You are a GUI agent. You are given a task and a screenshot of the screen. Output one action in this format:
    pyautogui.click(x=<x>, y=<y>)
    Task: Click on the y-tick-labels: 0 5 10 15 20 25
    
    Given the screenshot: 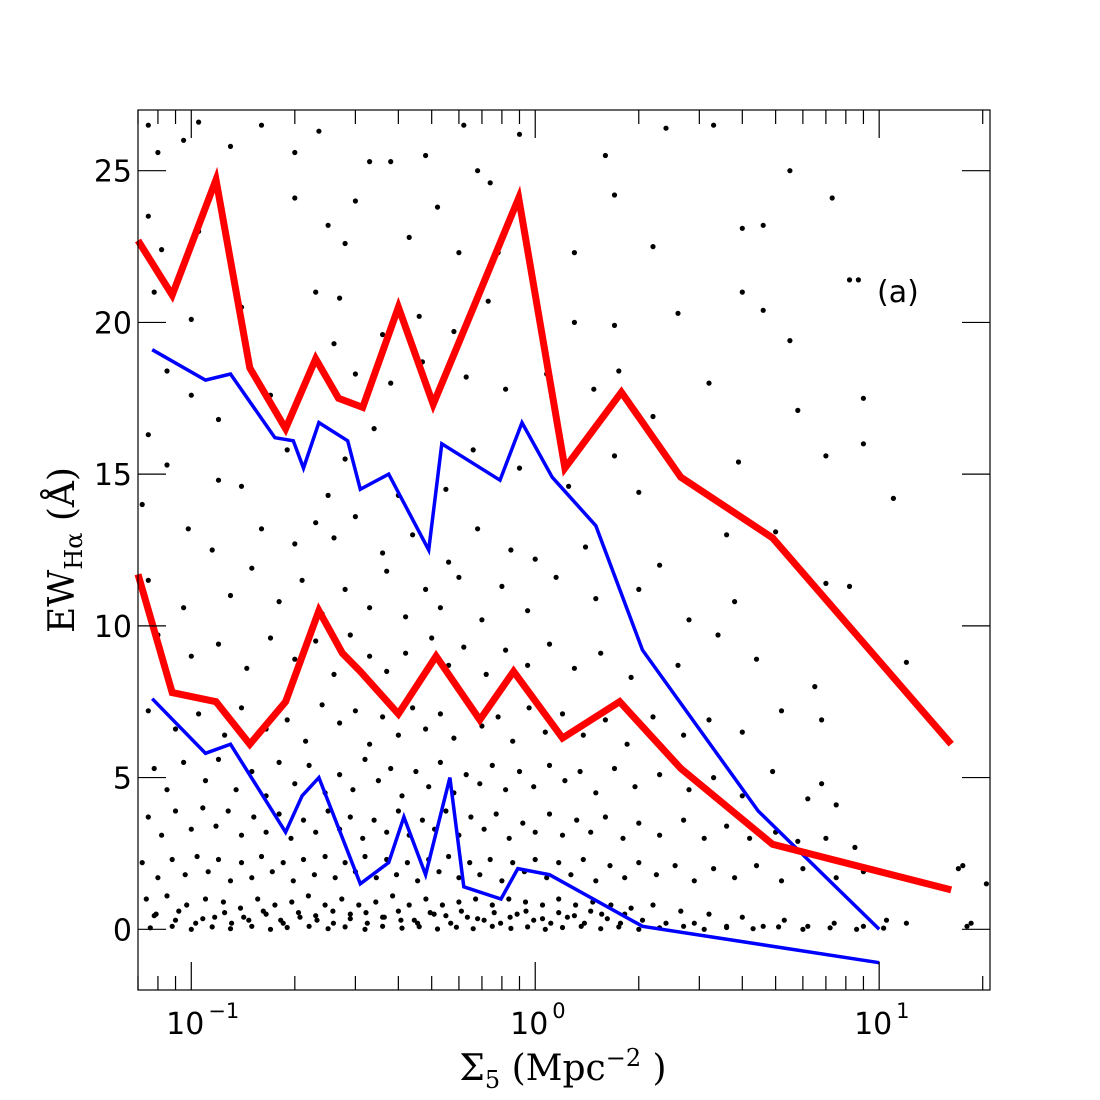 What is the action you would take?
    pyautogui.click(x=113, y=552)
    